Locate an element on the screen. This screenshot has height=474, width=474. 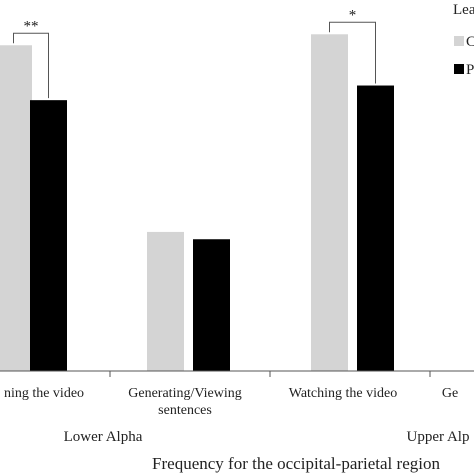
category-label: sentences is located at coordinates (185, 410).